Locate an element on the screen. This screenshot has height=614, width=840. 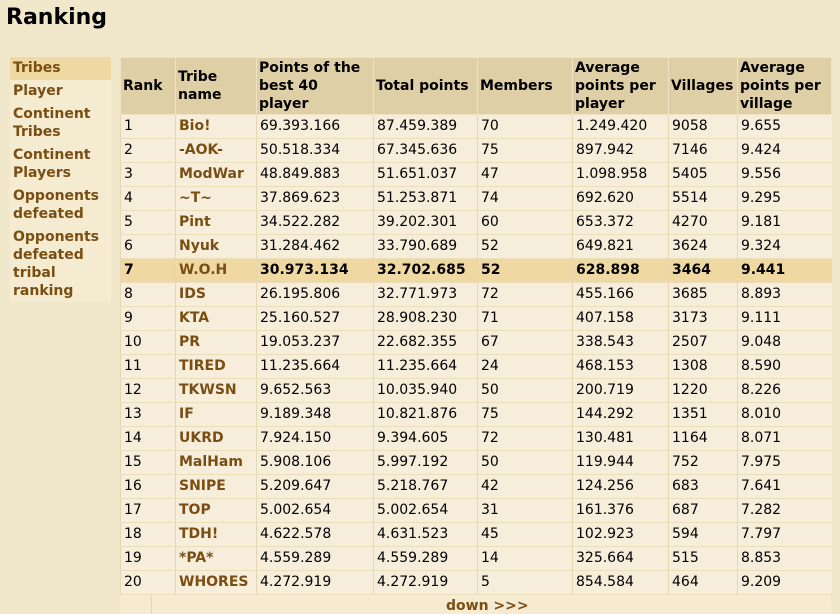
tribe-name-cell: ModWar is located at coordinates (216, 174).